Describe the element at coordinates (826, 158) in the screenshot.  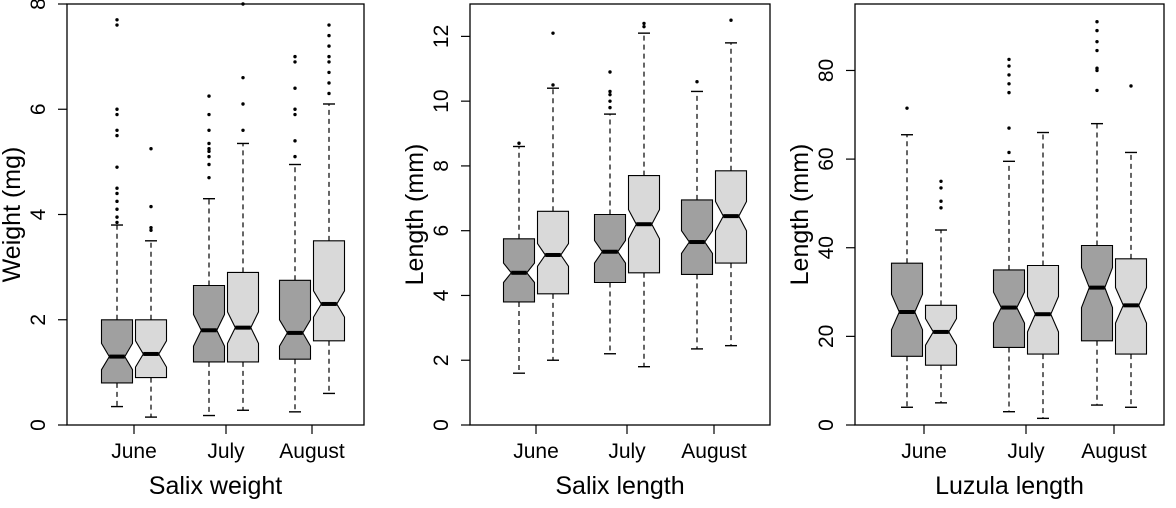
I see `y-tick-label: 60` at that location.